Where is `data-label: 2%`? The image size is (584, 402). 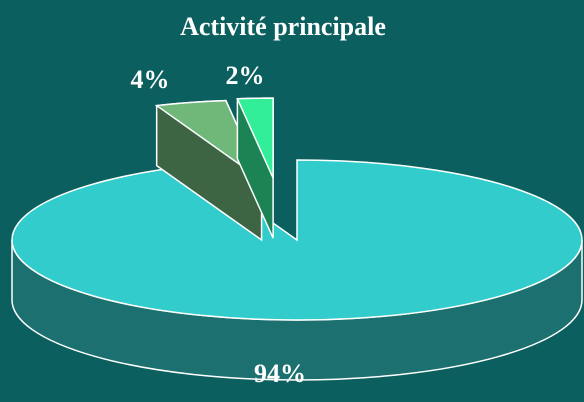
data-label: 2% is located at coordinates (245, 75).